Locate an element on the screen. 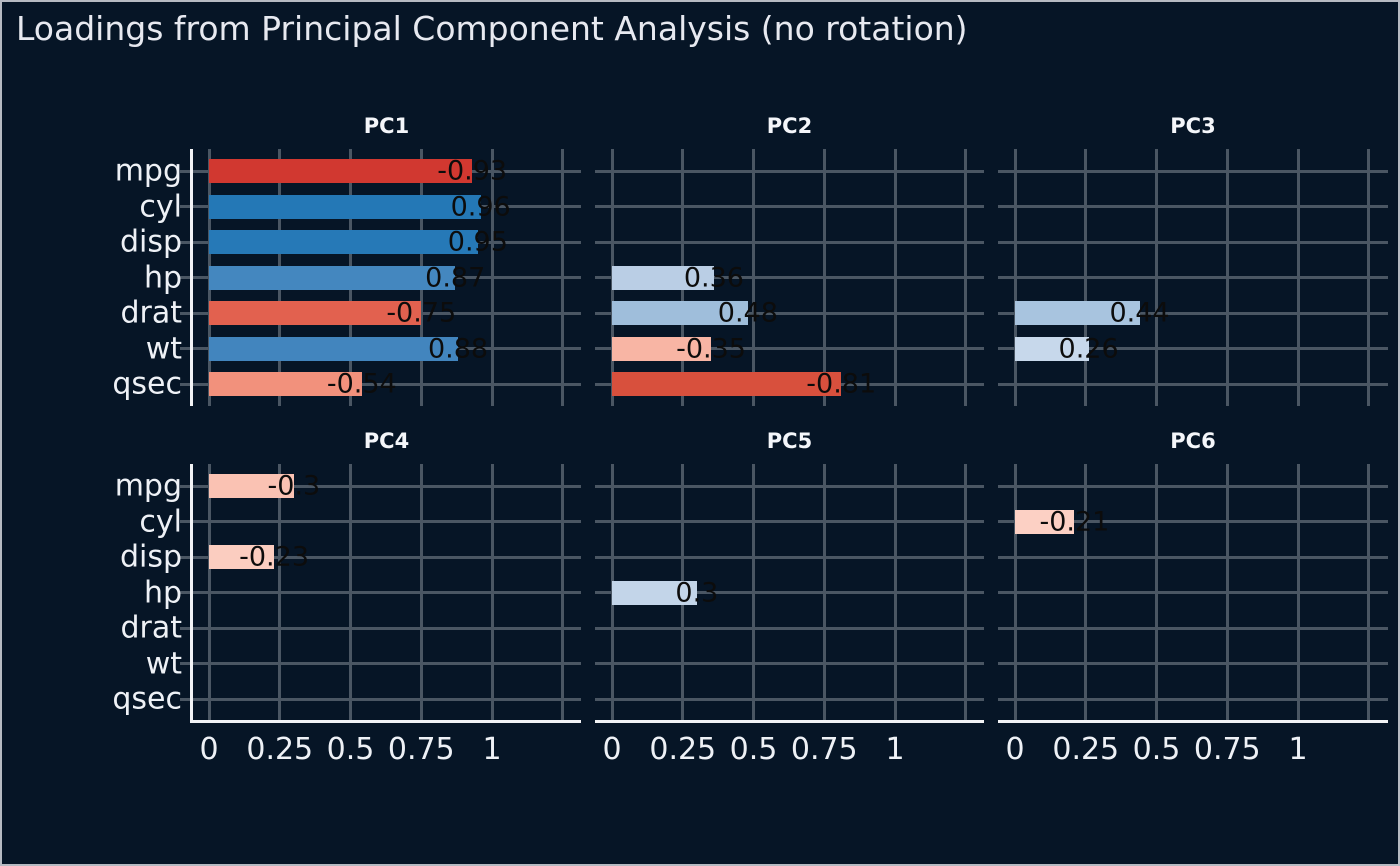 Image resolution: width=1400 pixels, height=866 pixels. loading-bar-pc4-disp is located at coordinates (242, 557).